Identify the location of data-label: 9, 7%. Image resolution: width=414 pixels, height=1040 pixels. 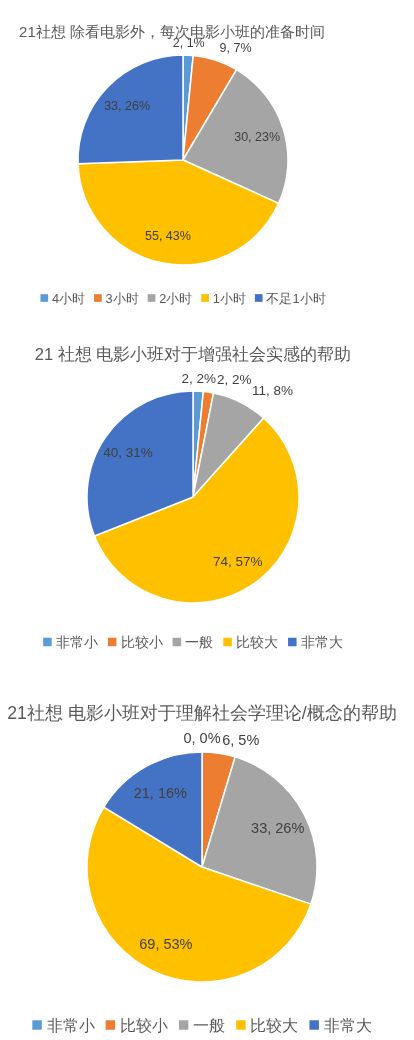
(235, 48).